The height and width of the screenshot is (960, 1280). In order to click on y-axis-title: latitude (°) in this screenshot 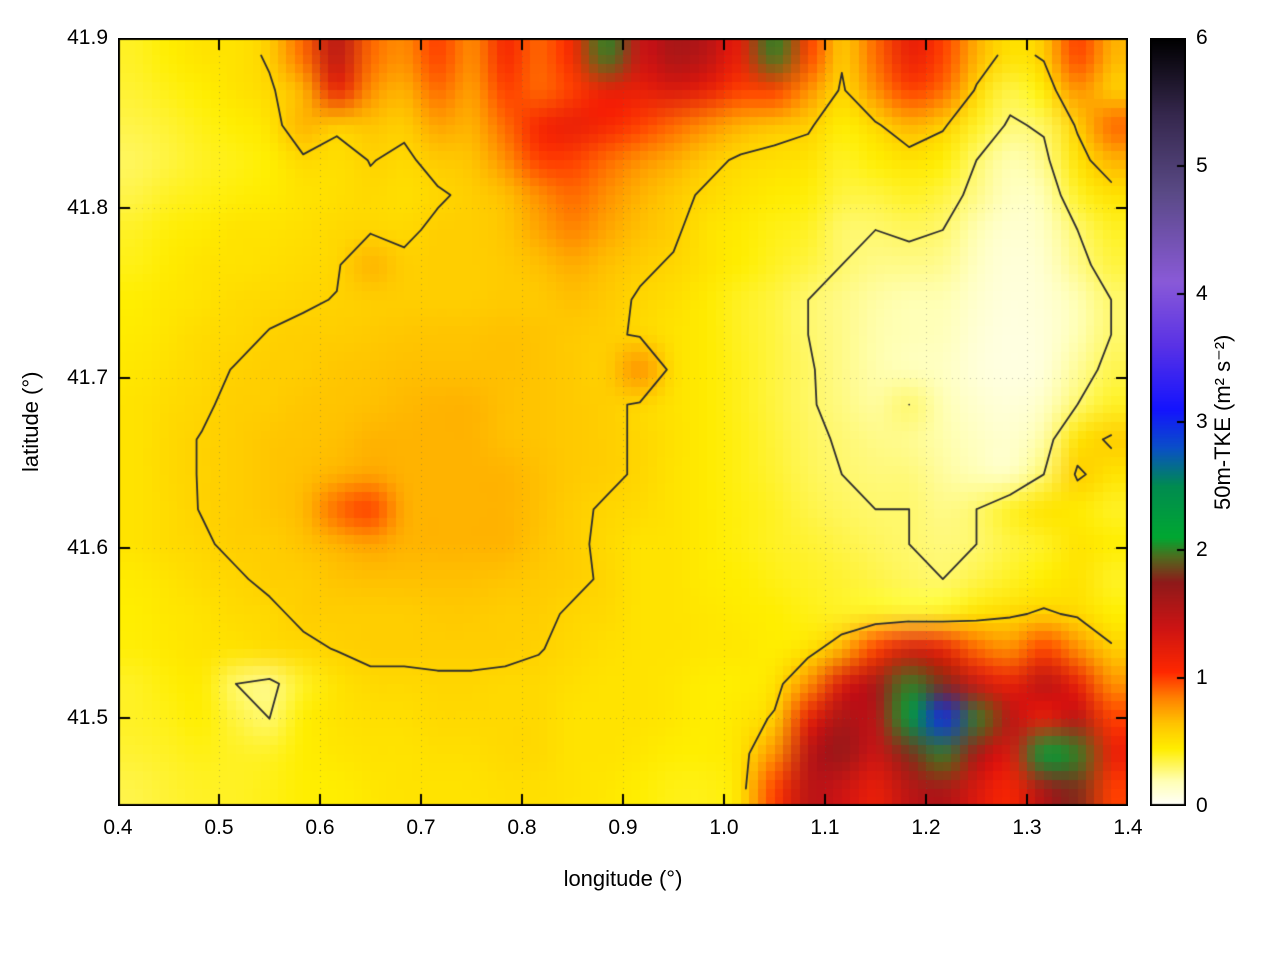, I will do `click(30, 422)`.